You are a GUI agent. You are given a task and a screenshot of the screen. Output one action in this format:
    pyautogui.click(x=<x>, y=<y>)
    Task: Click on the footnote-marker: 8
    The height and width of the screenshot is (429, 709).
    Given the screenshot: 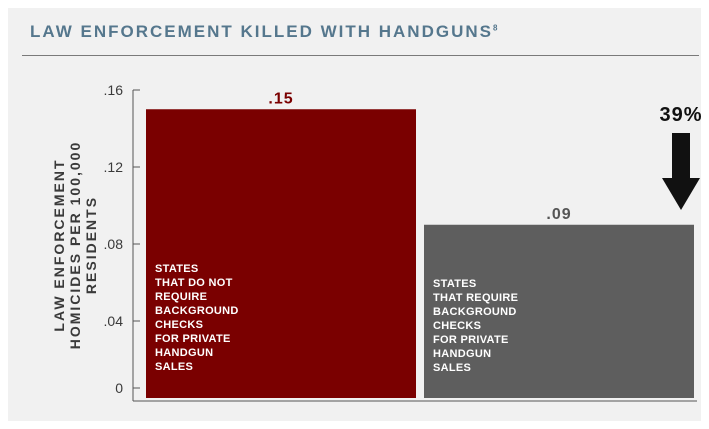 What is the action you would take?
    pyautogui.click(x=495, y=28)
    